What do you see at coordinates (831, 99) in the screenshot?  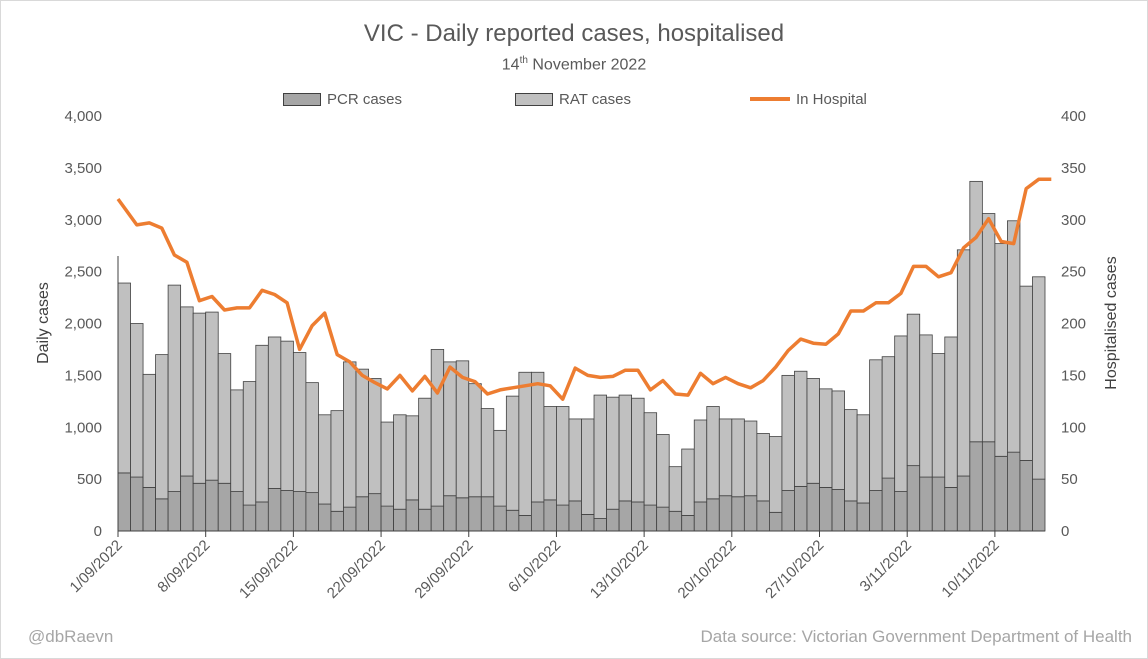 I see `legend-label-hospital: In Hospital` at bounding box center [831, 99].